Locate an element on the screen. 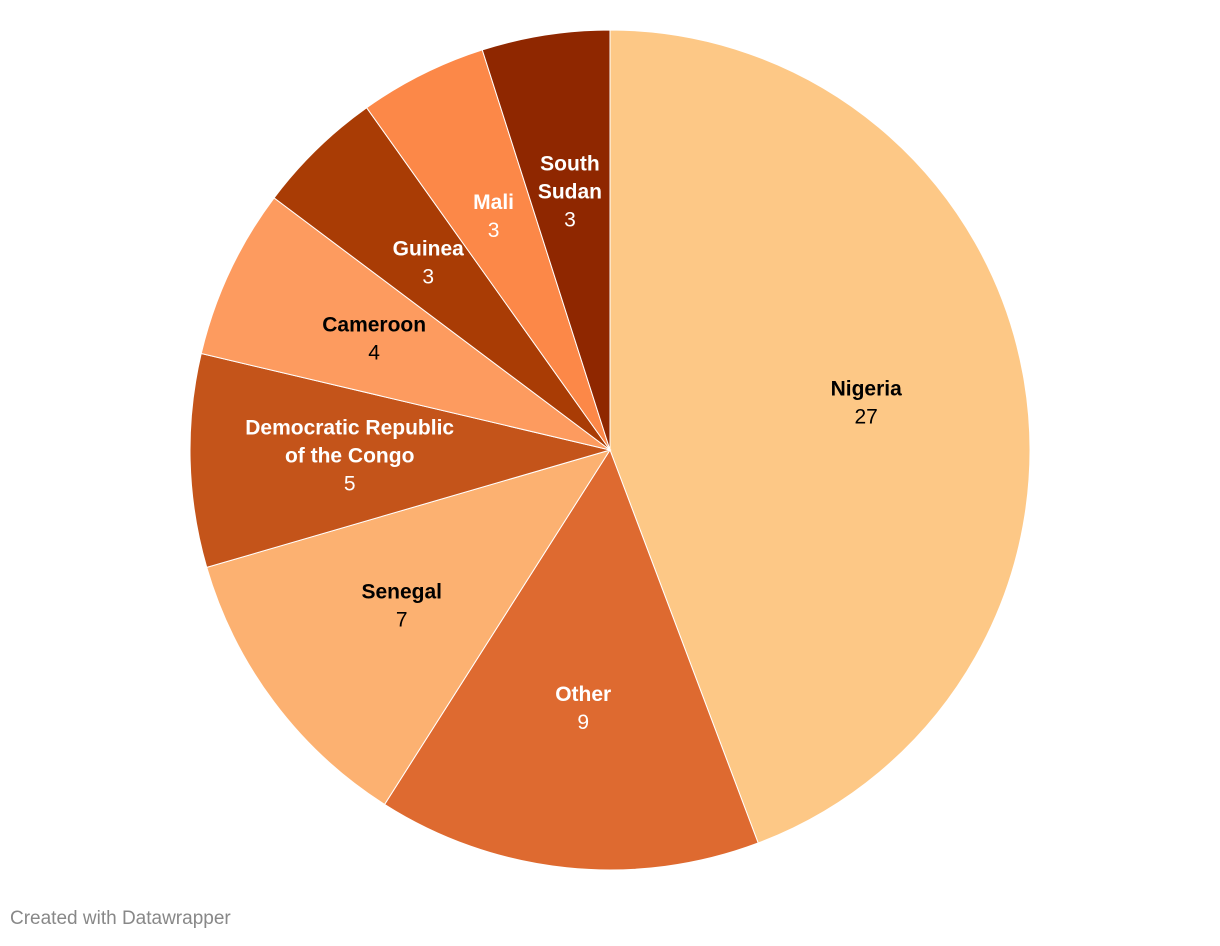  slice-value: 4 is located at coordinates (374, 352).